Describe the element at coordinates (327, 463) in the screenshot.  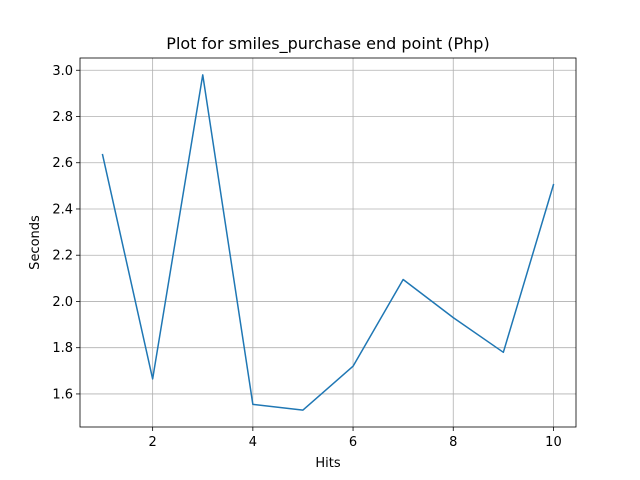
I see `x-axis-label: Hits` at that location.